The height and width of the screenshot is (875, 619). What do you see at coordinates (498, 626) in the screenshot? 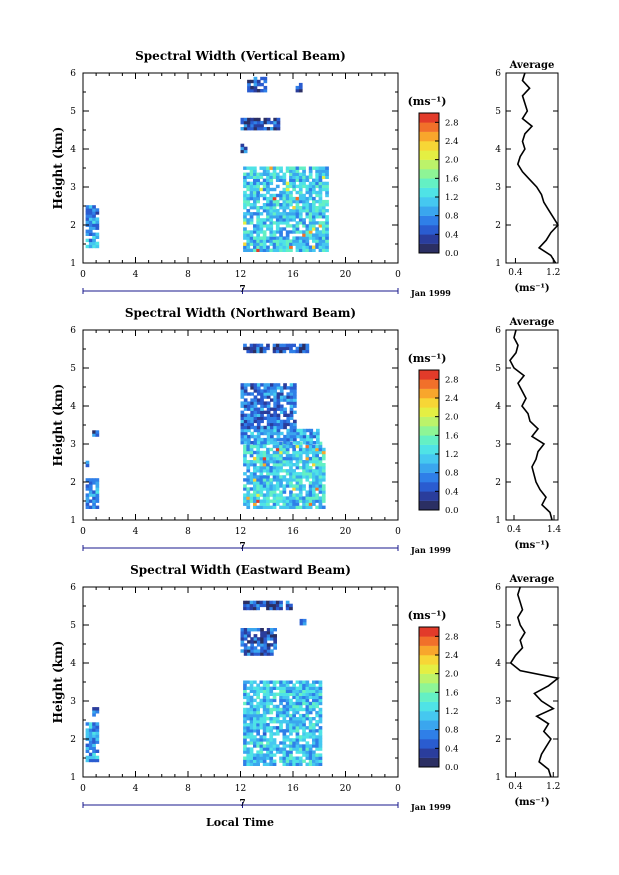
I see `average-y-tick-label: 5` at bounding box center [498, 626].